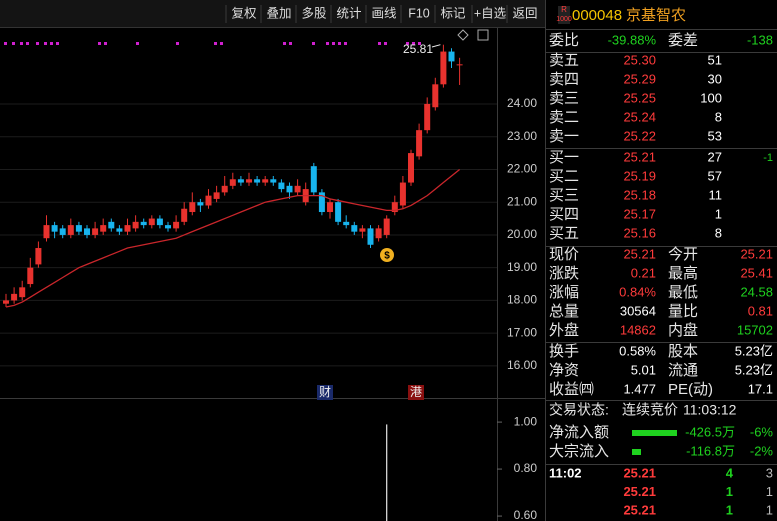 The width and height of the screenshot is (777, 521). Describe the element at coordinates (710, 431) in the screenshot. I see `flow-amount: -426.5万` at that location.